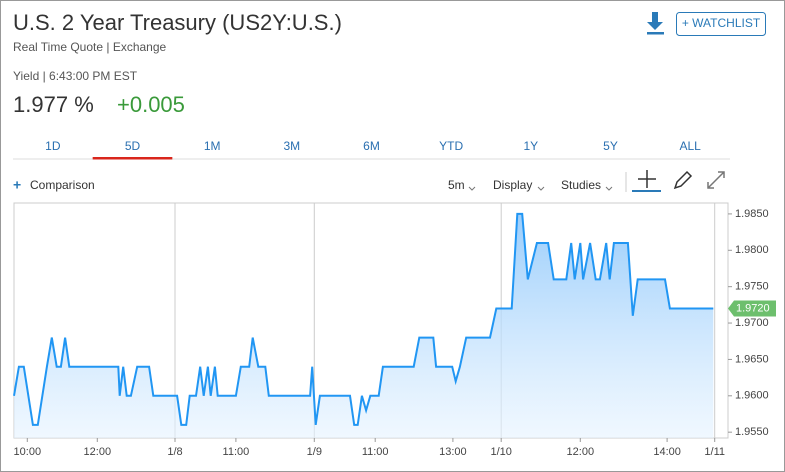 The width and height of the screenshot is (785, 472). Describe the element at coordinates (683, 180) in the screenshot. I see `draw-tool` at that location.